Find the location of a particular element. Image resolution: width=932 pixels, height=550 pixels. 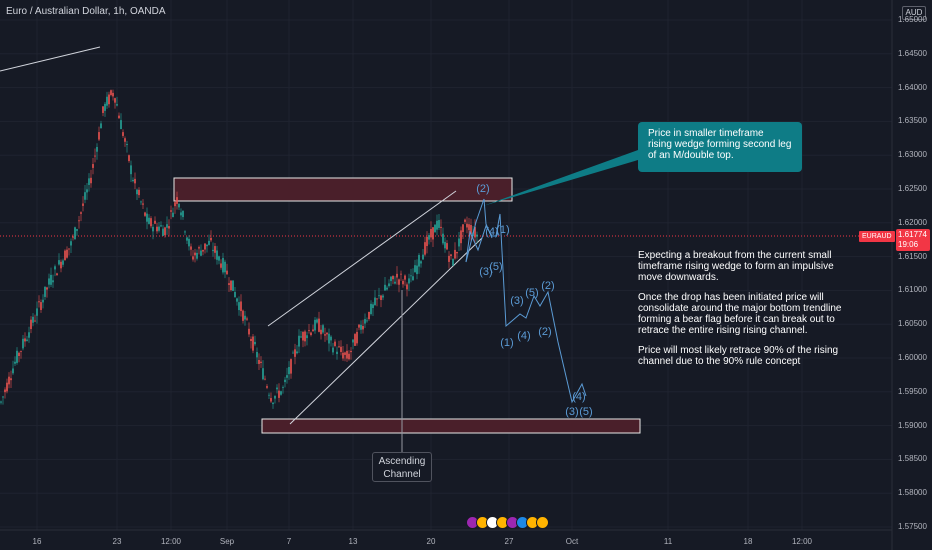

price-tick-label: 1.59500 is located at coordinates (912, 391).